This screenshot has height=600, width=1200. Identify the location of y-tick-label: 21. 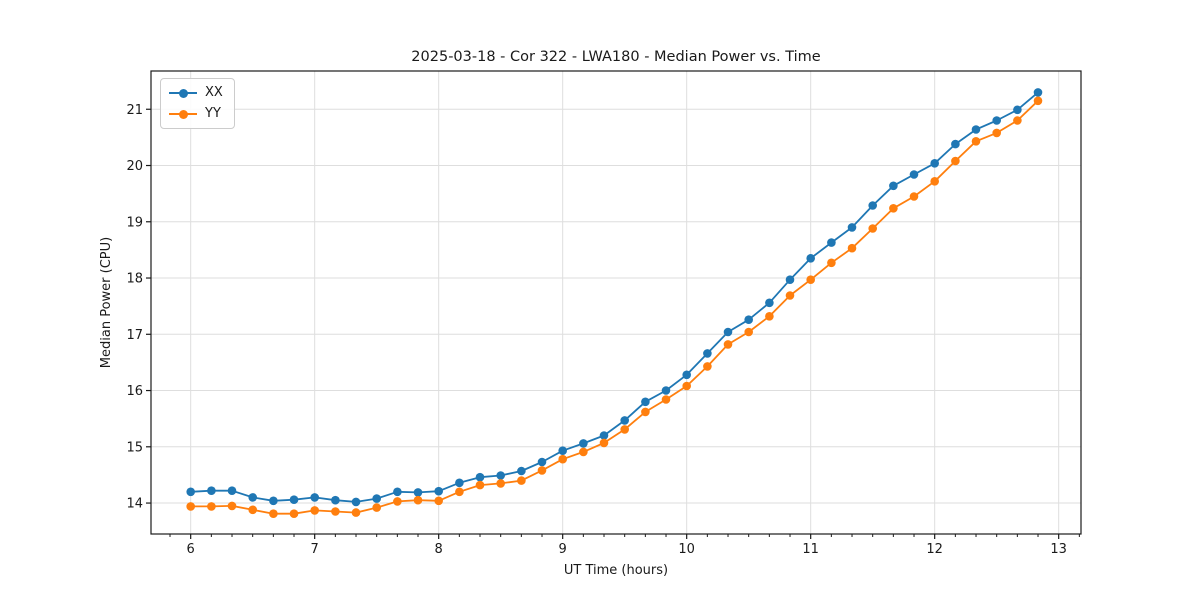
(134, 110).